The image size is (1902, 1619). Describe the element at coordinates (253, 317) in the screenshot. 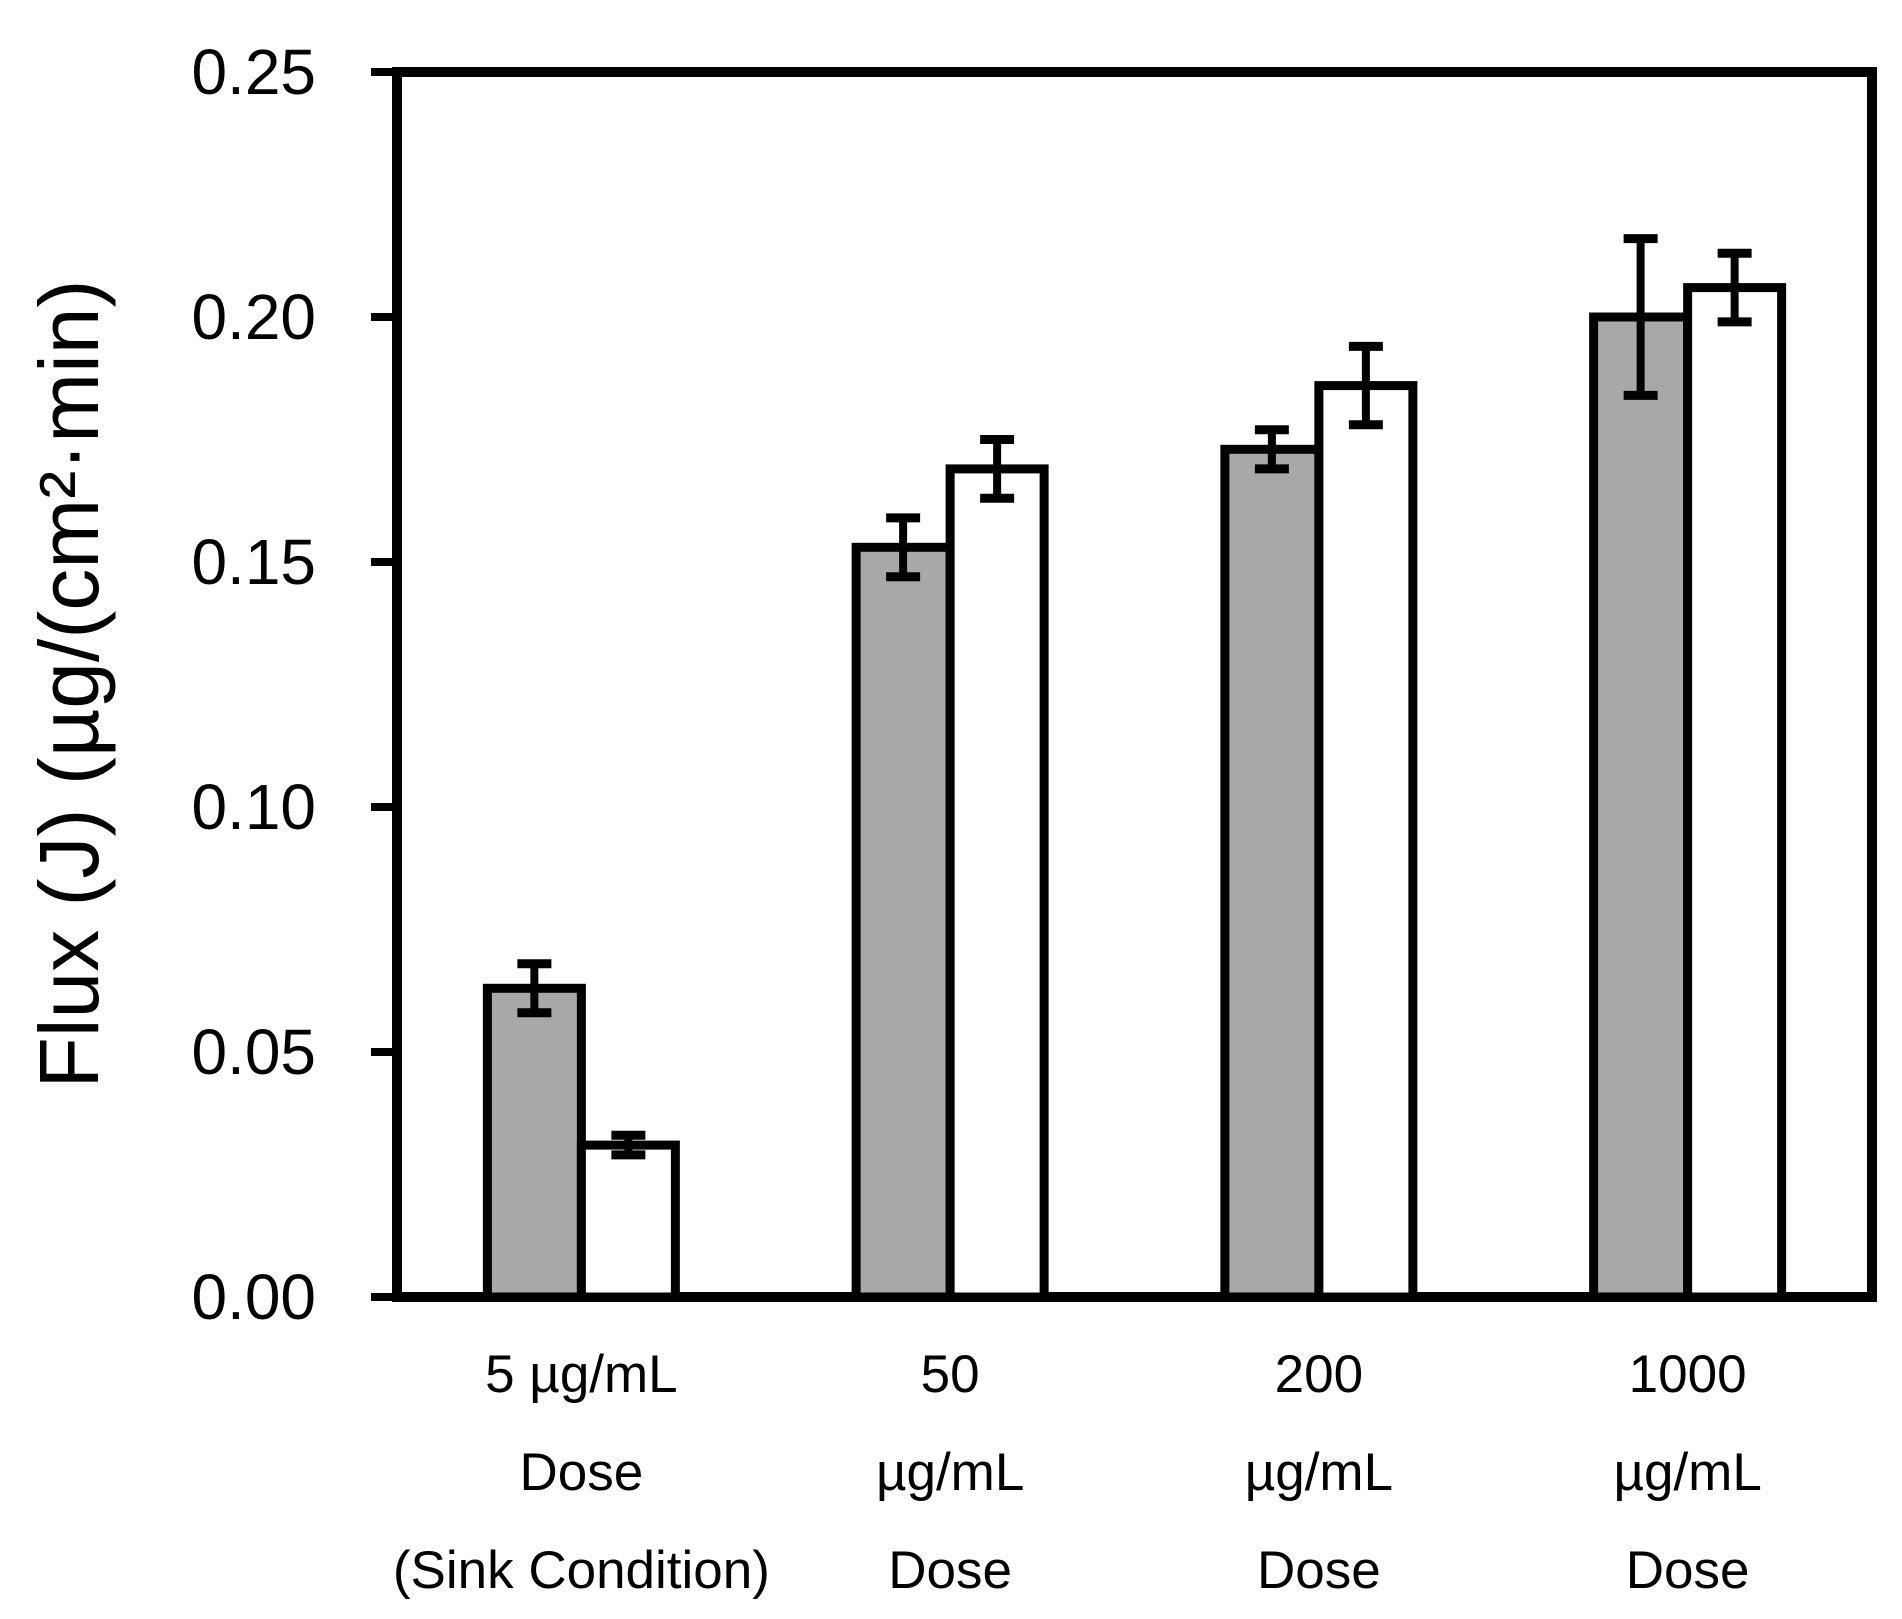

I see `y-tick-label-0.20: 0.20` at that location.